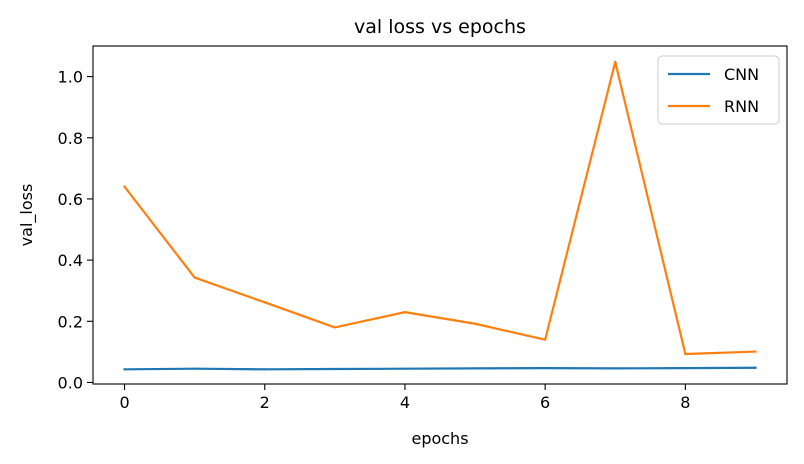 Image resolution: width=804 pixels, height=464 pixels. Describe the element at coordinates (405, 402) in the screenshot. I see `x-tick-label: 4` at that location.